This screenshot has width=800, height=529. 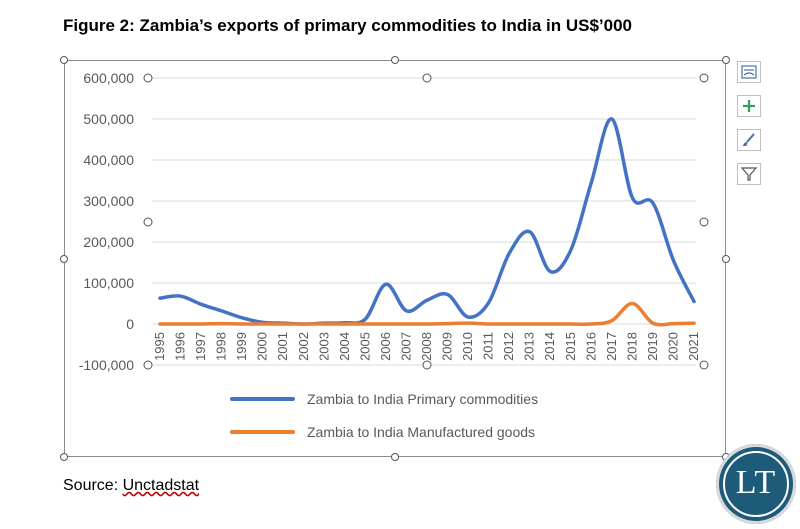 What do you see at coordinates (106, 365) in the screenshot?
I see `y-tick-label: -100,000` at bounding box center [106, 365].